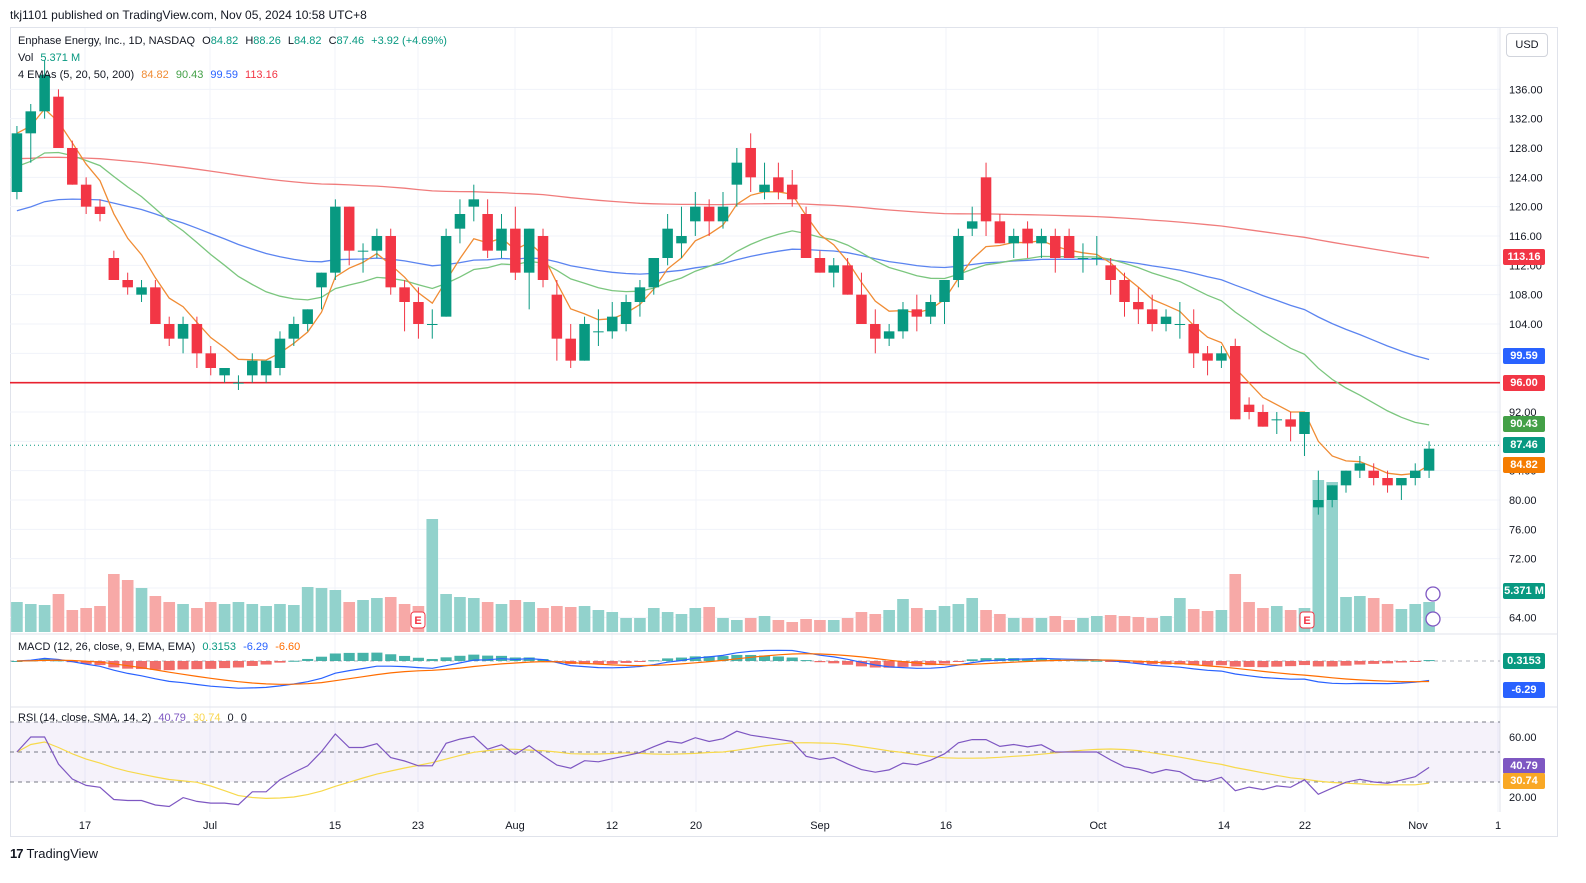 The height and width of the screenshot is (883, 1586). What do you see at coordinates (1523, 560) in the screenshot?
I see `price-tick-label: 72.00` at bounding box center [1523, 560].